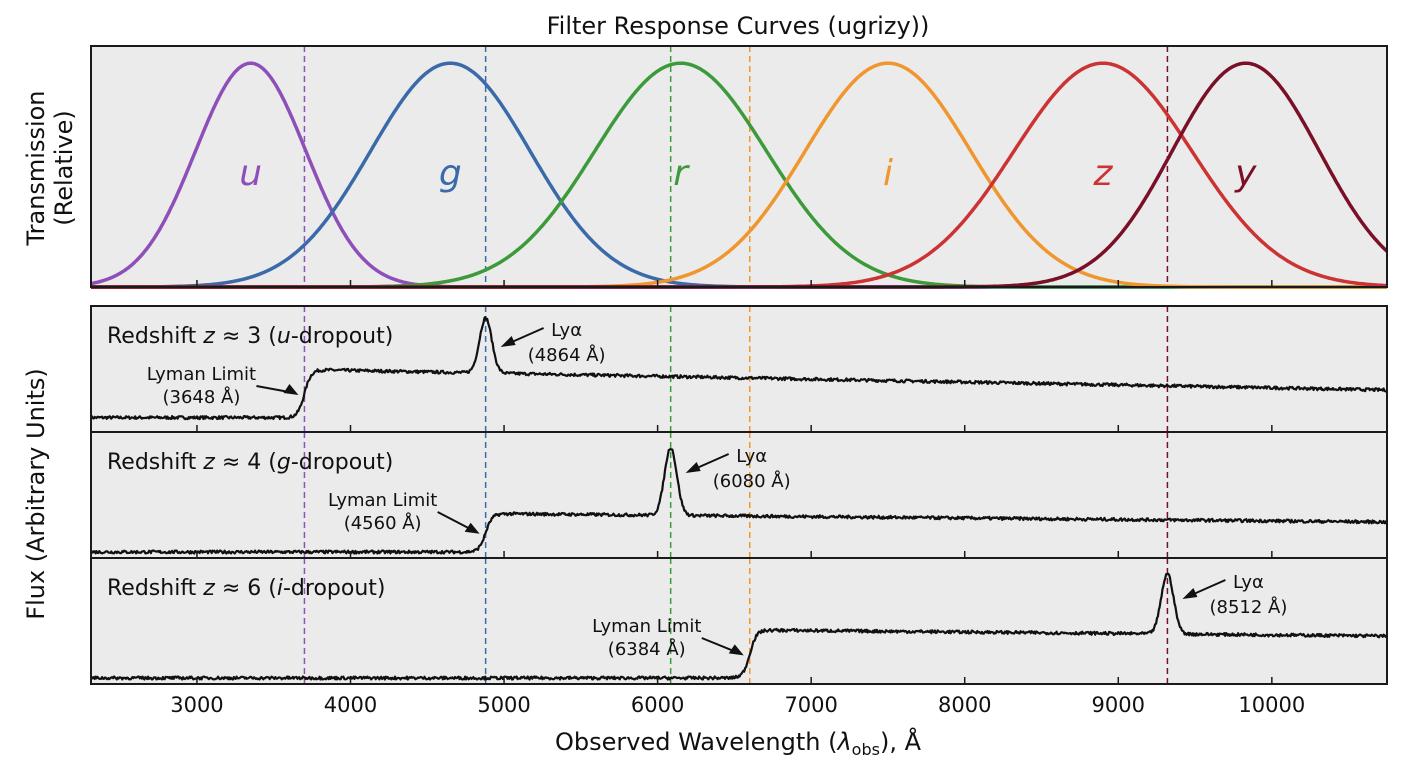  I want to click on lya-value: (6080 Å), so click(752, 481).